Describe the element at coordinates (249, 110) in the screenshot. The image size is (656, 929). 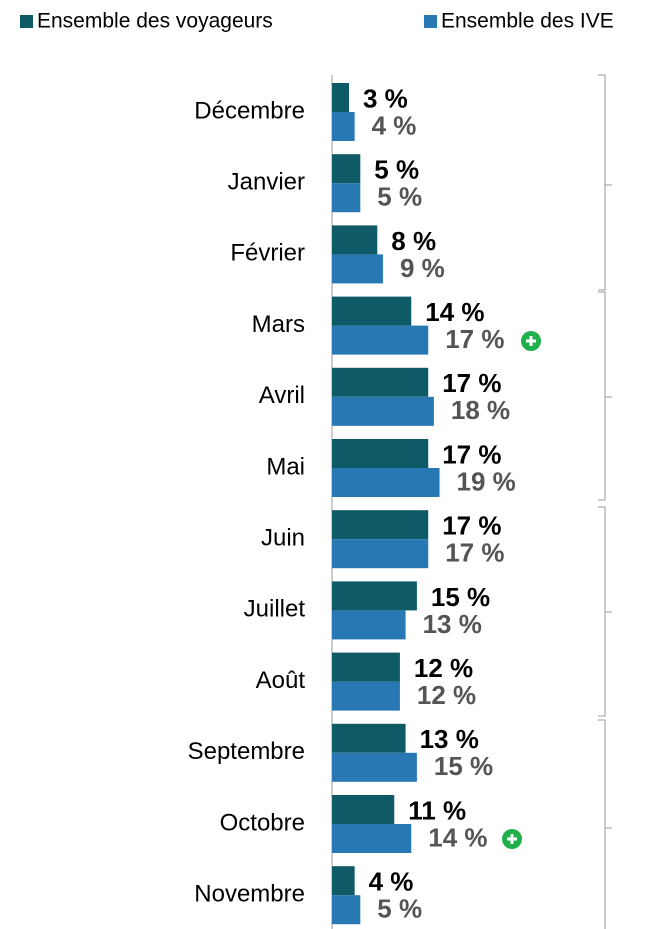
I see `category-label: Décembre` at that location.